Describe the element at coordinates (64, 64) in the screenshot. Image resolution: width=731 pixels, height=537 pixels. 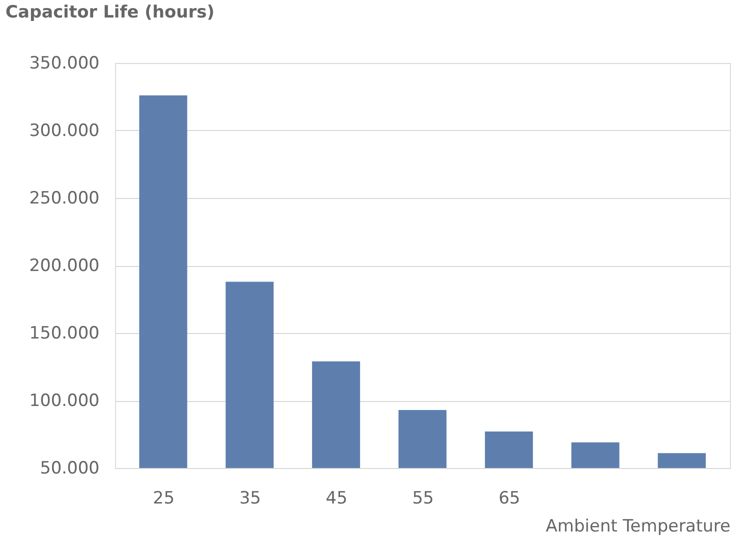
I see `y-tick-label: 350.000` at that location.